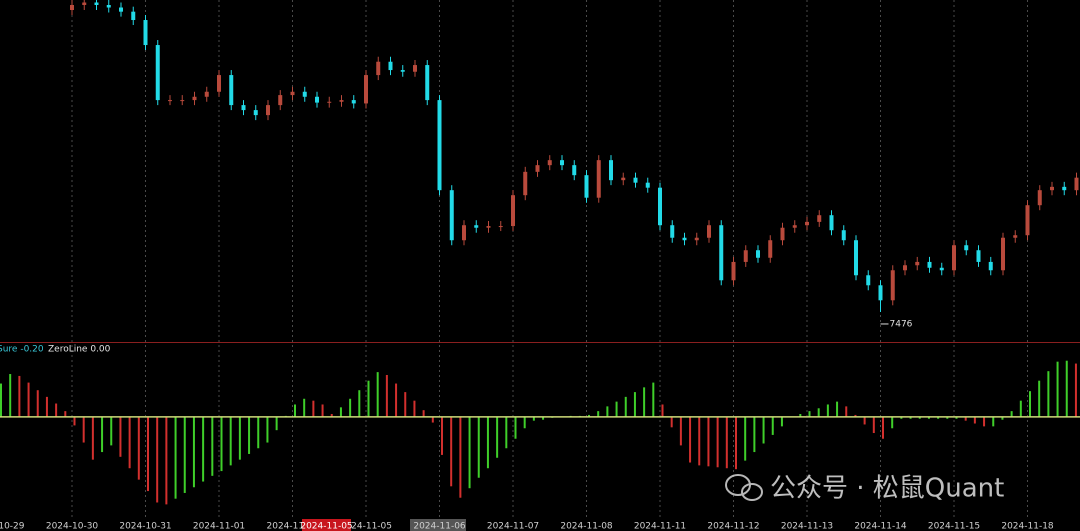 Image resolution: width=1080 pixels, height=531 pixels. Describe the element at coordinates (1027, 526) in the screenshot. I see `x-tick-label: 2024-11-18` at that location.